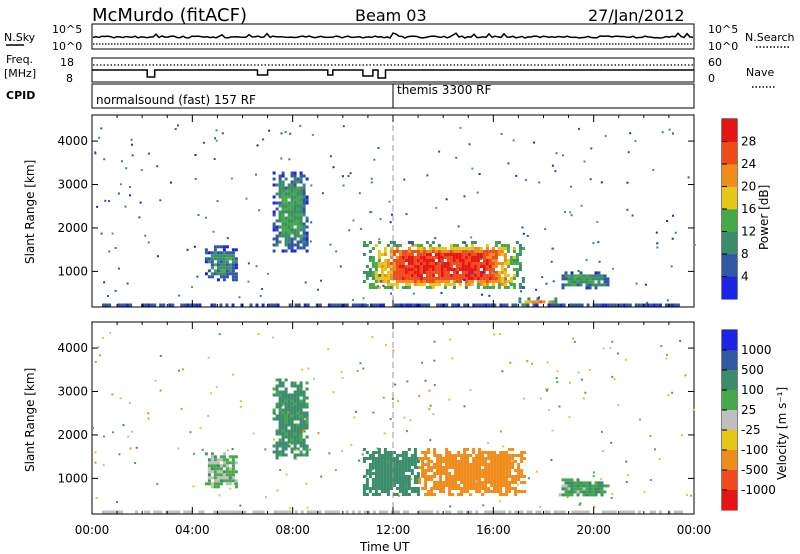 This screenshot has width=800, height=554. What do you see at coordinates (711, 78) in the screenshot?
I see `nave-tick-bottom: 0` at bounding box center [711, 78].